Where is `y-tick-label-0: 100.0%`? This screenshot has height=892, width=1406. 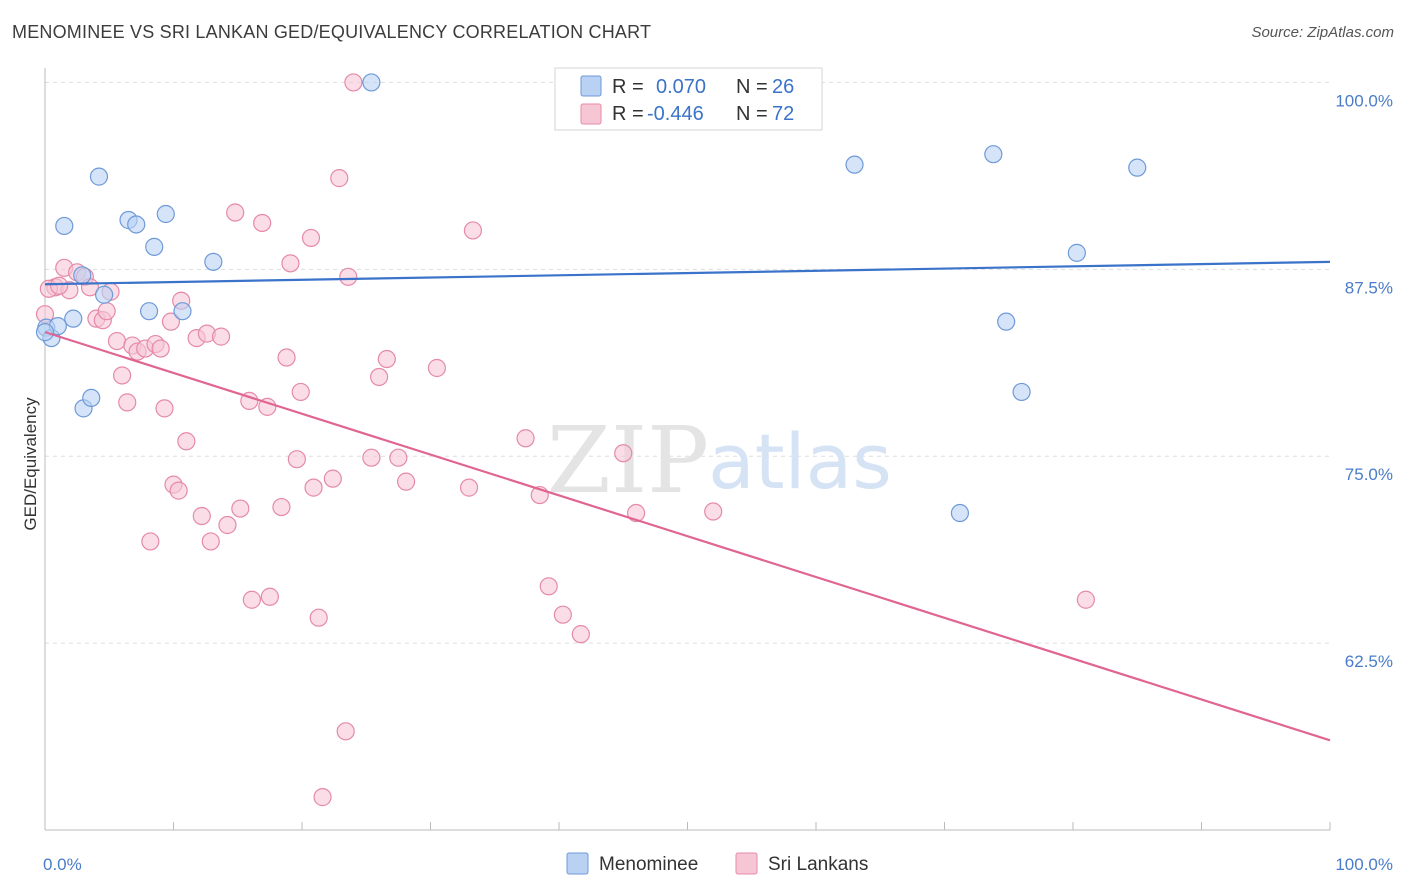 y-tick-label-0: 100.0% is located at coordinates (1364, 100).